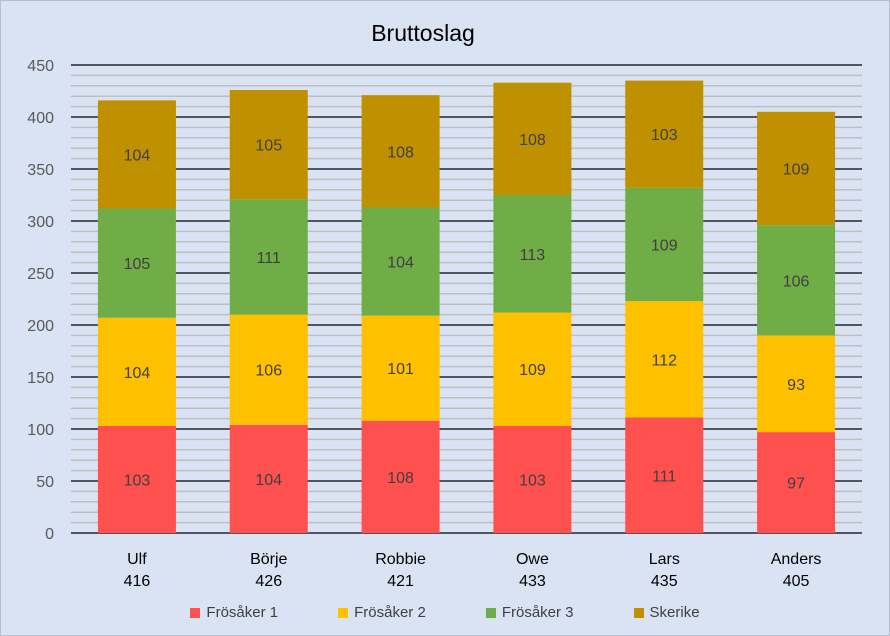 Image resolution: width=890 pixels, height=636 pixels. Describe the element at coordinates (40, 118) in the screenshot. I see `y-tick-label: 400` at that location.